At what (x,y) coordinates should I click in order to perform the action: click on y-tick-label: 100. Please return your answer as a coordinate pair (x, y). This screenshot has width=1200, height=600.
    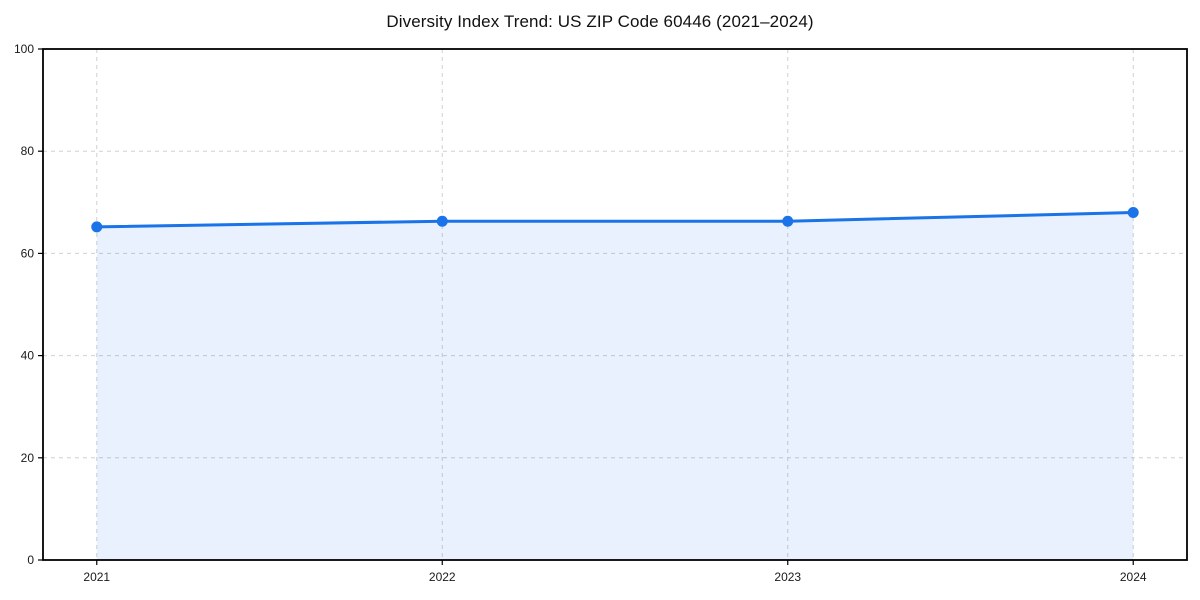
    Looking at the image, I should click on (24, 49).